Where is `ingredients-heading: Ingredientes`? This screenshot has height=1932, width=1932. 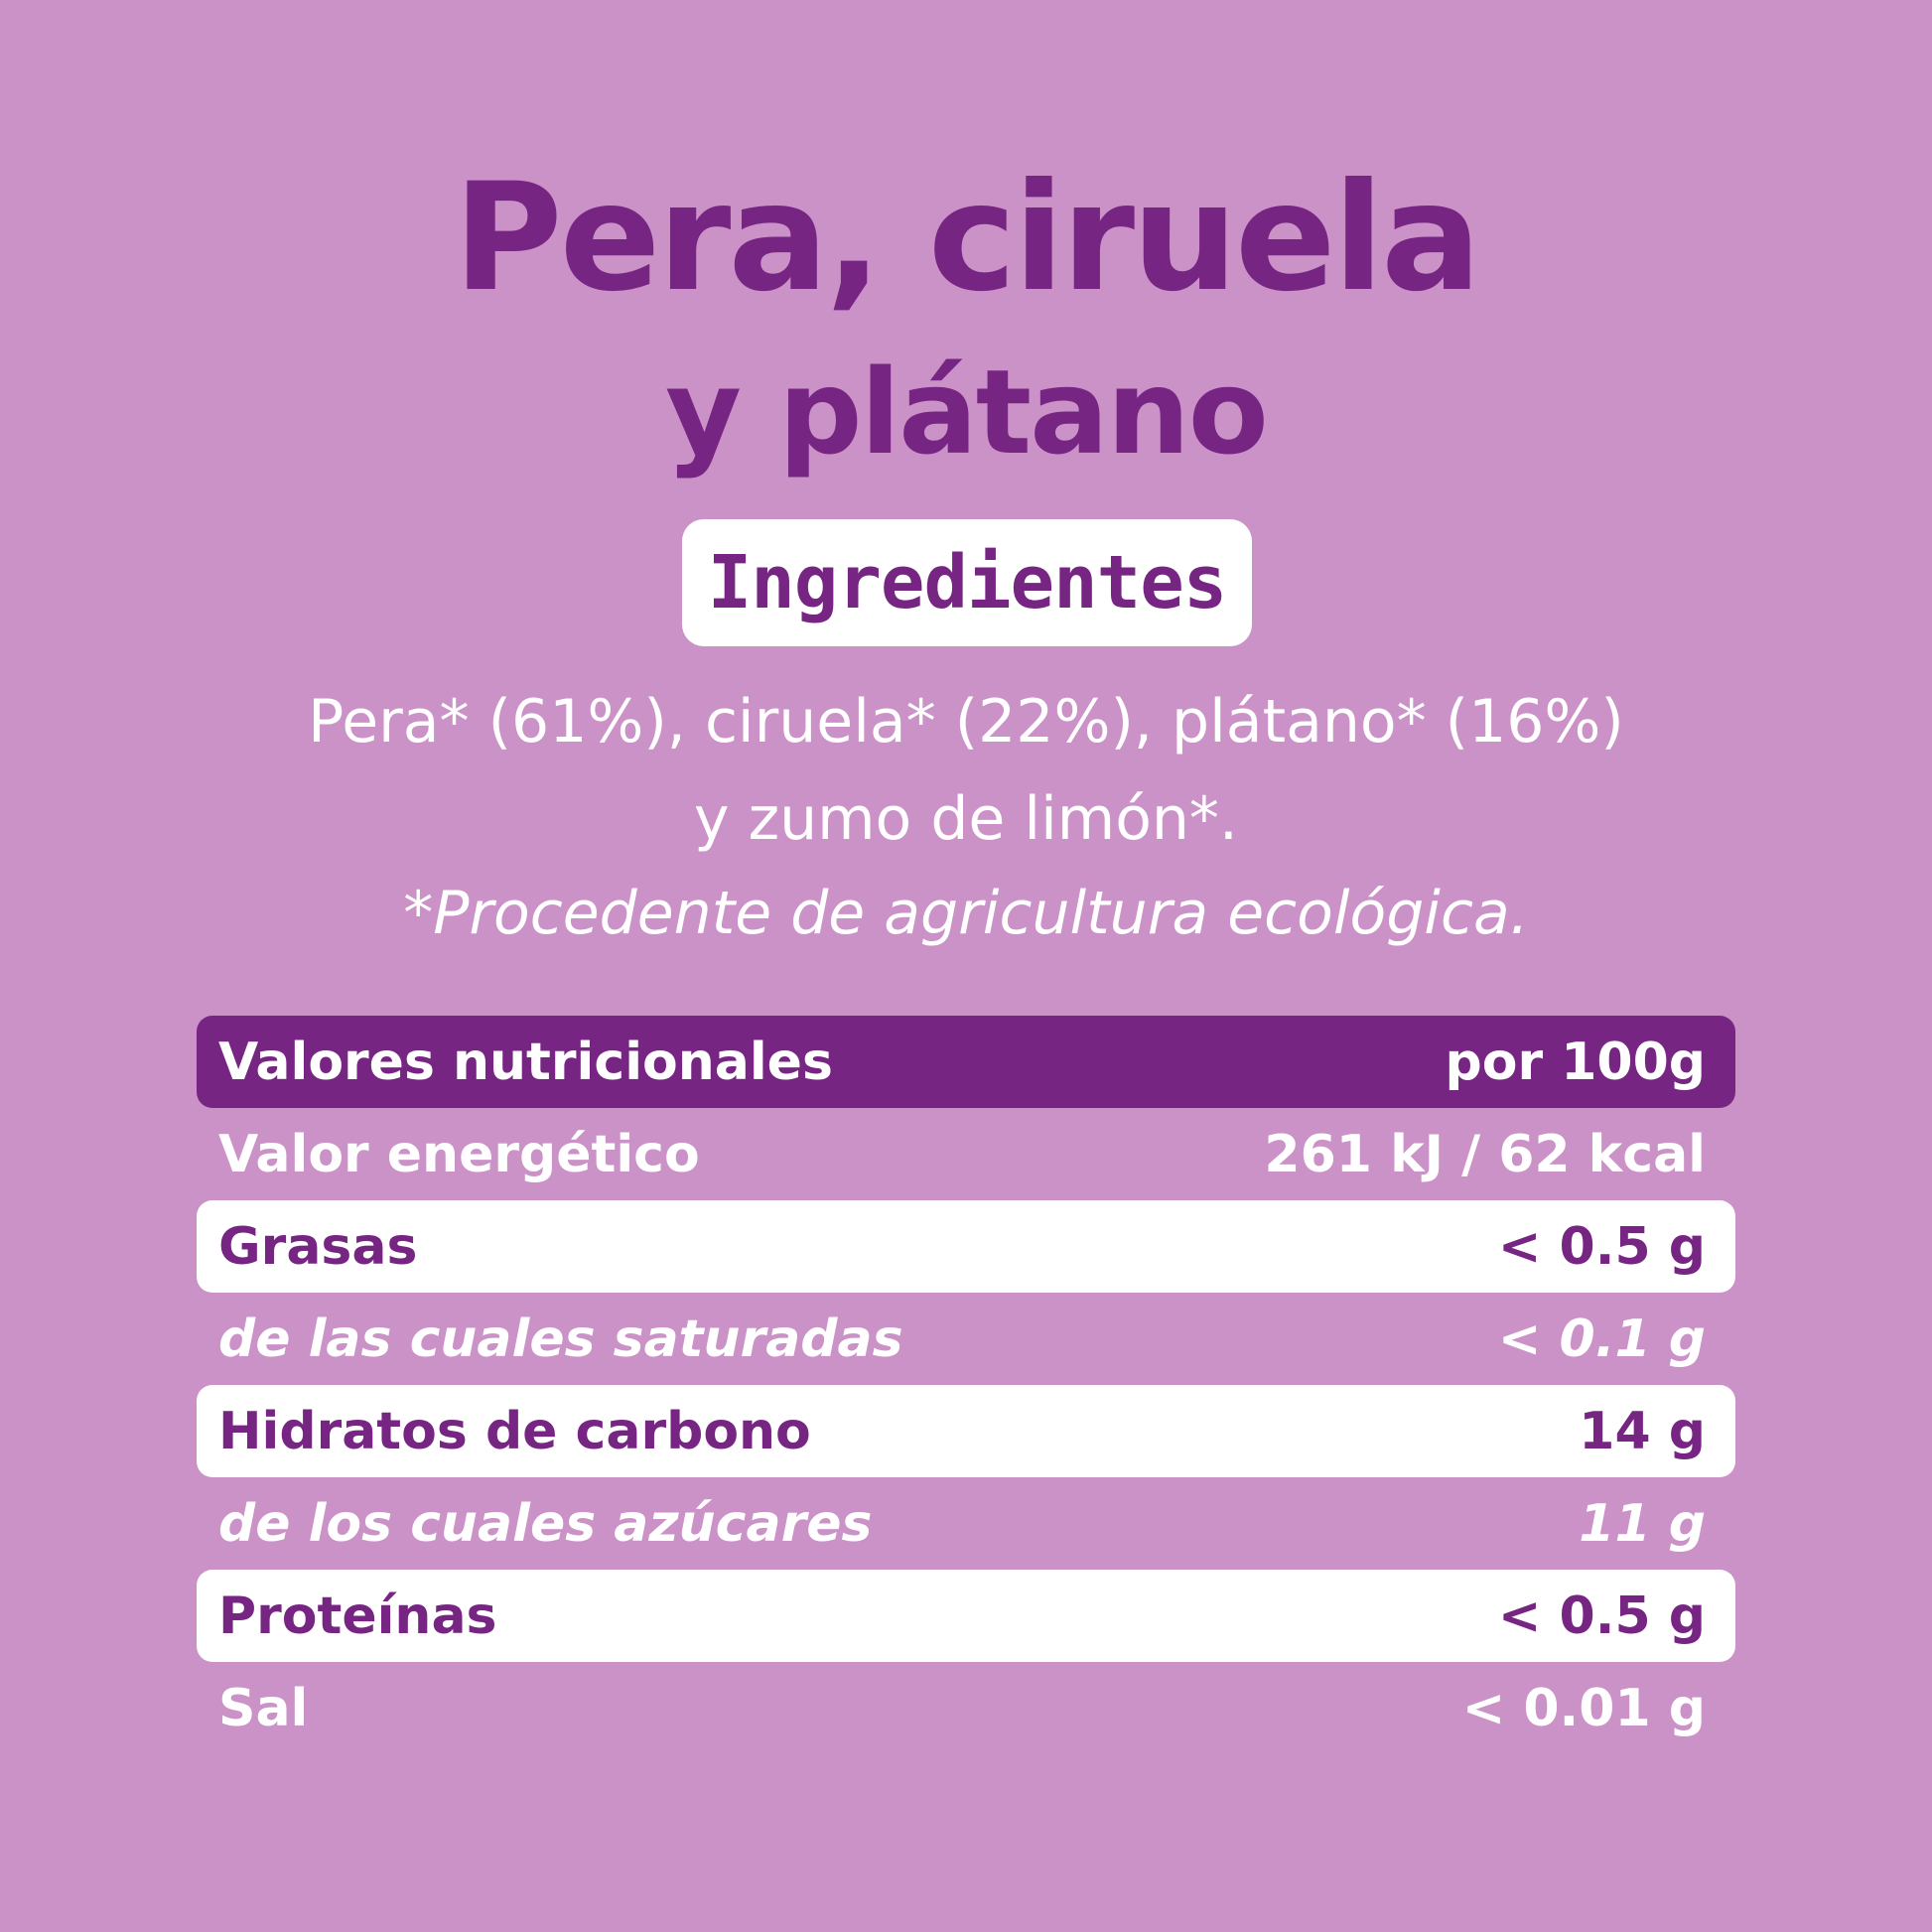
ingredients-heading: Ingredientes is located at coordinates (967, 582).